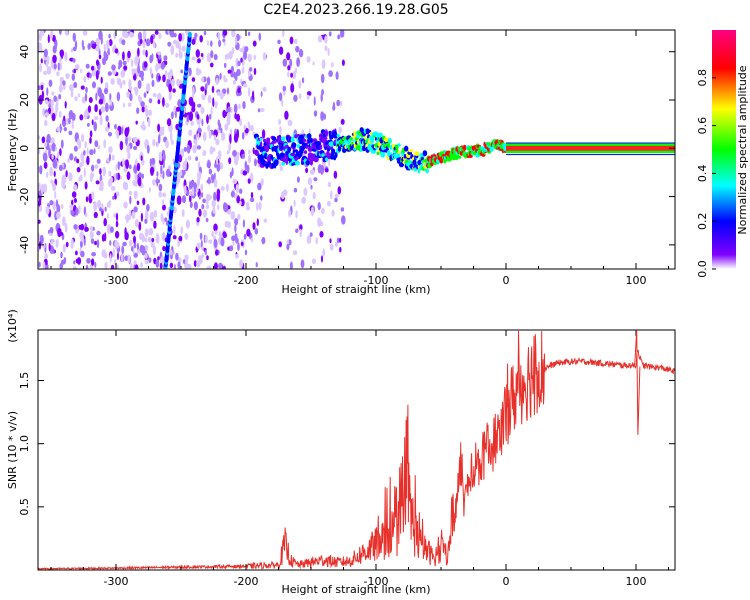 The image size is (750, 600). Describe the element at coordinates (506, 581) in the screenshot. I see `x-tick-label: 0` at that location.